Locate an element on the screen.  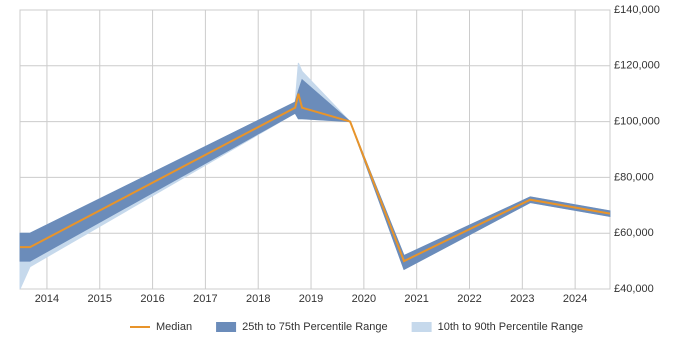
x-tick-label: 2015 is located at coordinates (100, 299).